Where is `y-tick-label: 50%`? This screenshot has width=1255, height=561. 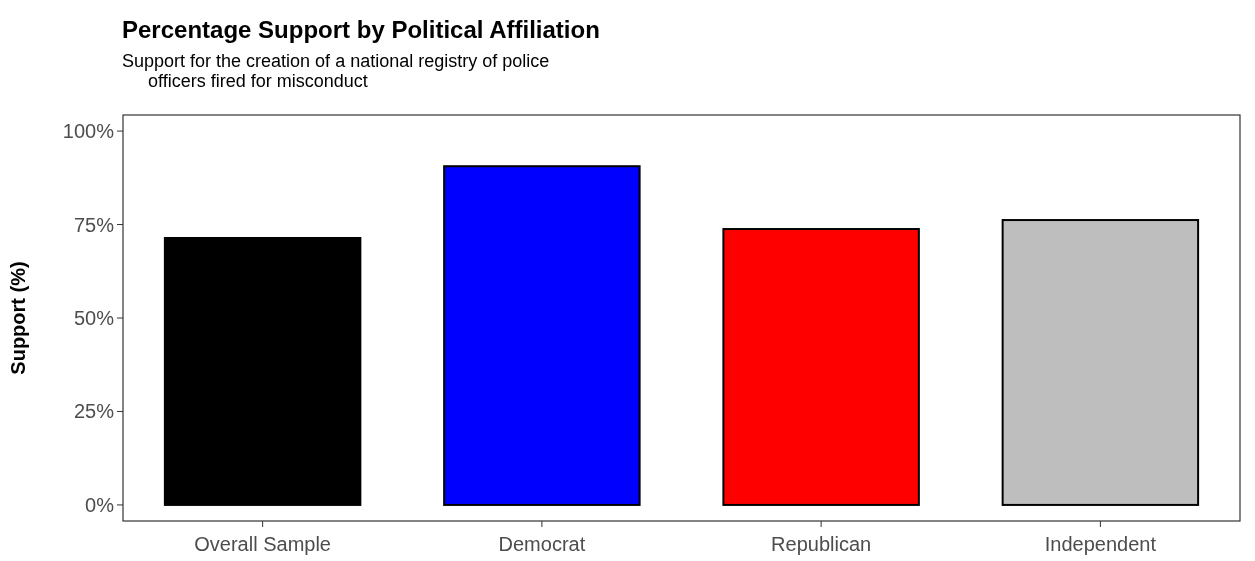 y-tick-label: 50% is located at coordinates (94, 318).